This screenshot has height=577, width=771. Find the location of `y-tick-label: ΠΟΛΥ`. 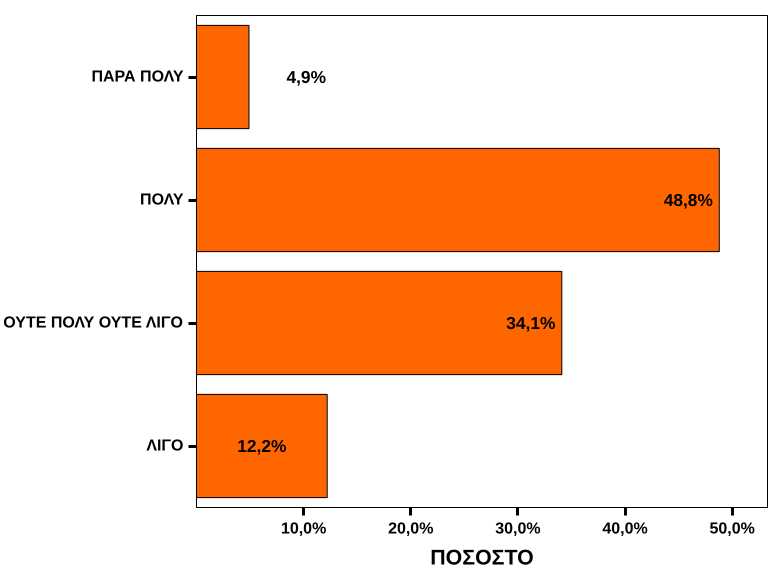

y-tick-label: ΠΟΛΥ is located at coordinates (162, 200).